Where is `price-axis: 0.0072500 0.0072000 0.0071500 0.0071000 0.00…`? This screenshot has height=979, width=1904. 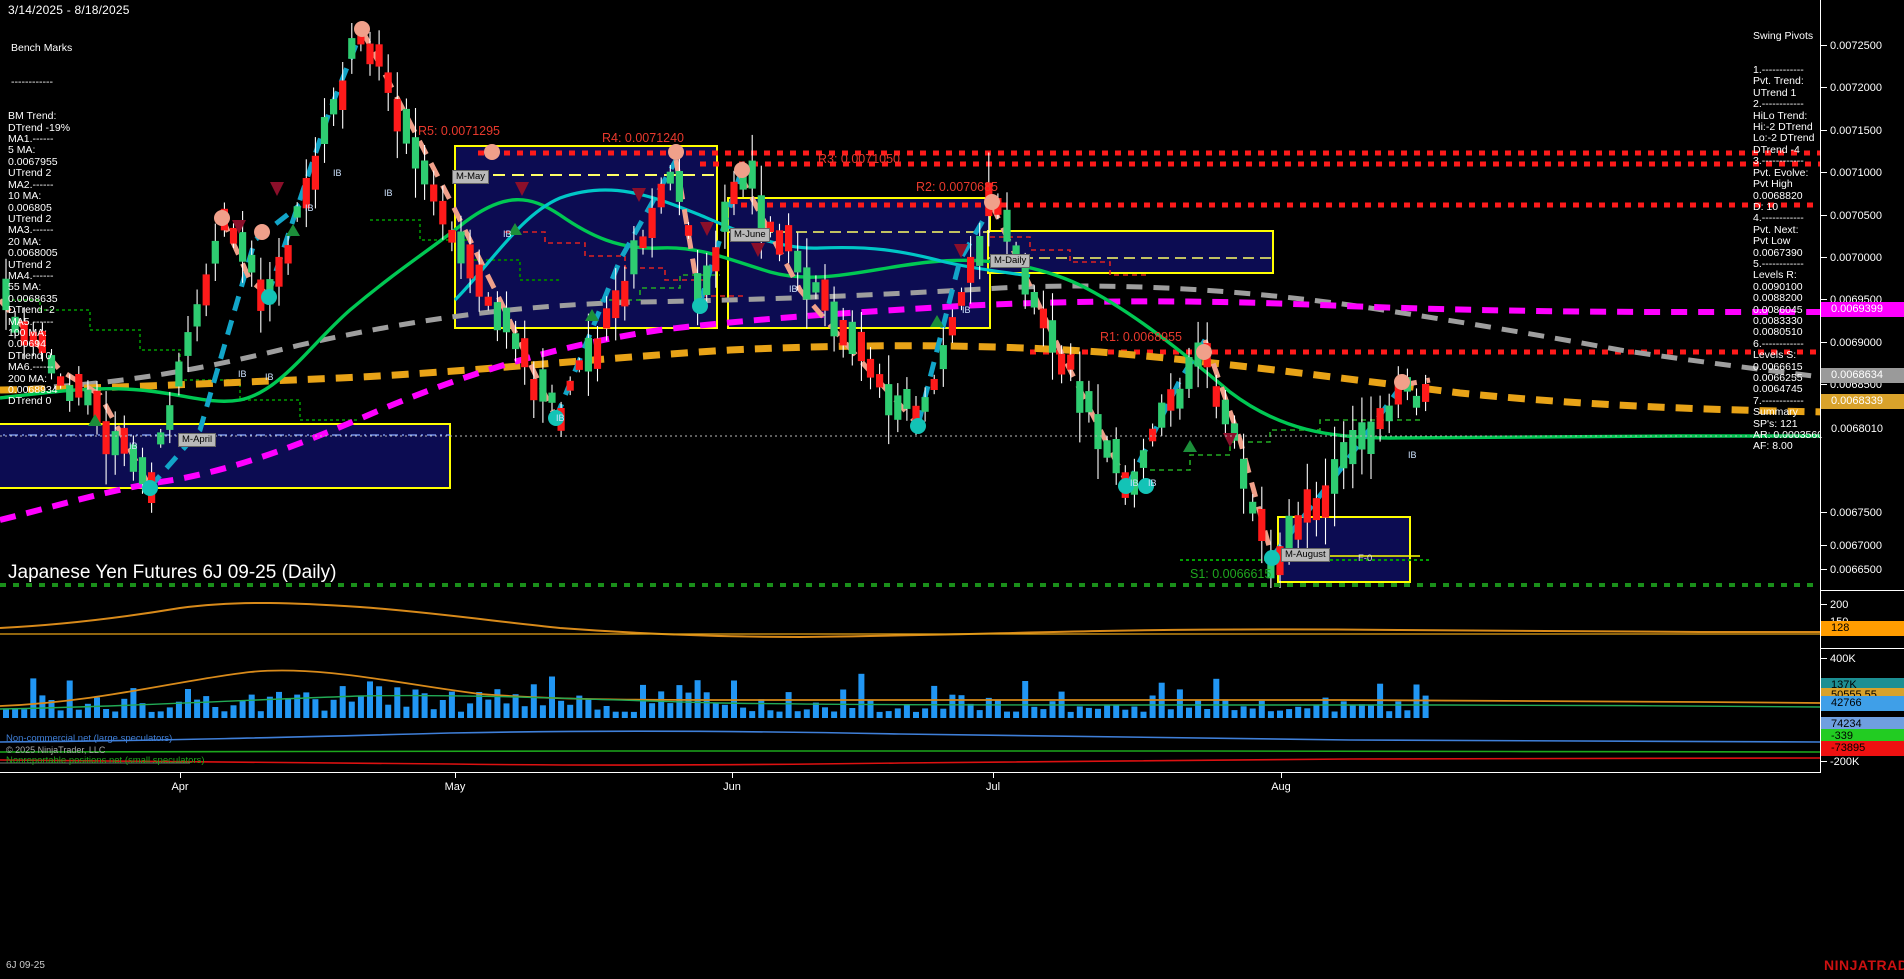 price-axis: 0.0072500 0.0072000 0.0071500 0.0071000 0.00… is located at coordinates (1862, 386).